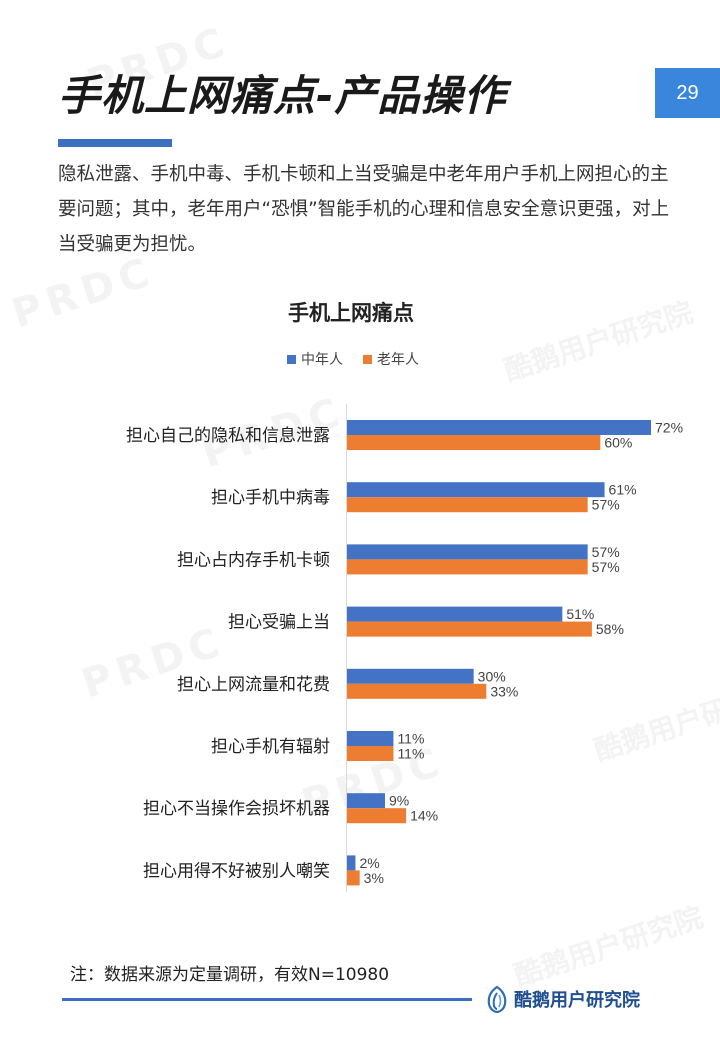 The width and height of the screenshot is (720, 1040). I want to click on page-title: 手机上网痛点-产品操作, so click(282, 95).